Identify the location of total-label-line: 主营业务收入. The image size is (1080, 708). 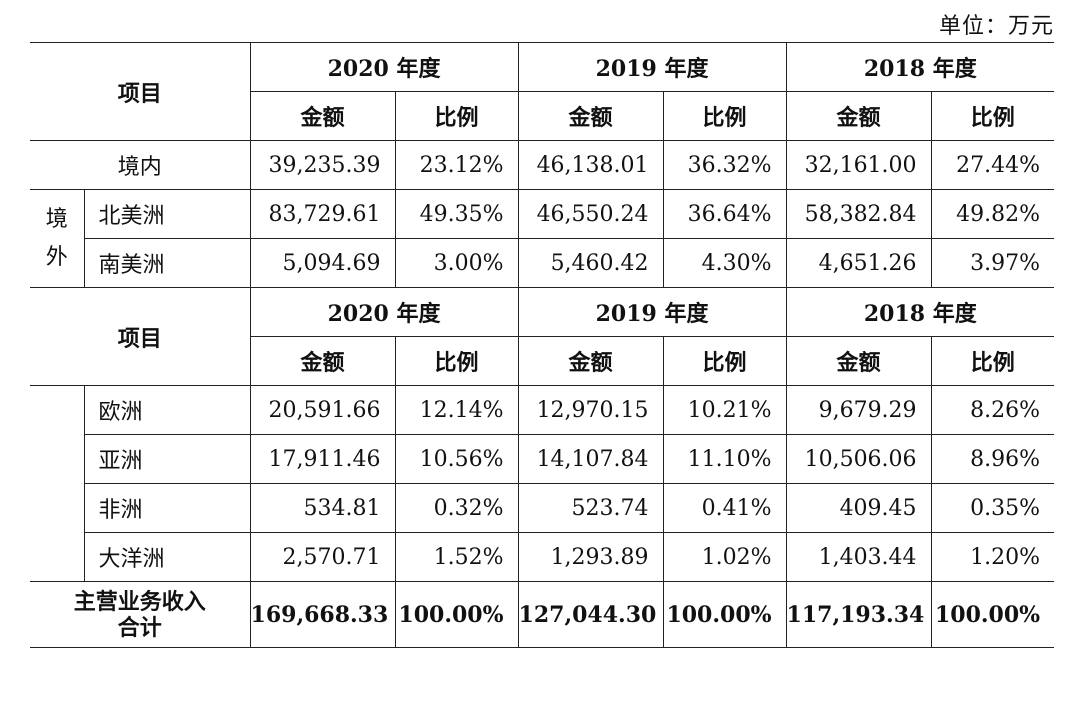
(140, 602).